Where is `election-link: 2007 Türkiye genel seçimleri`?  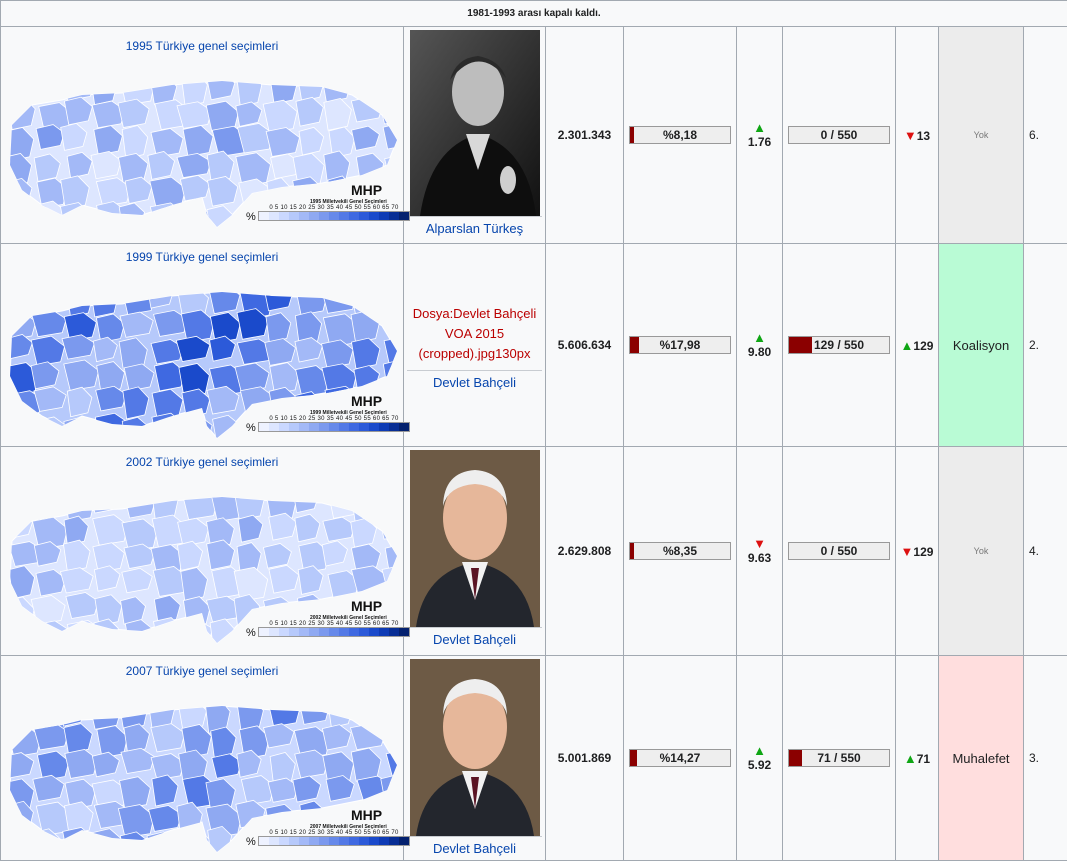
election-link: 2007 Türkiye genel seçimleri is located at coordinates (202, 671).